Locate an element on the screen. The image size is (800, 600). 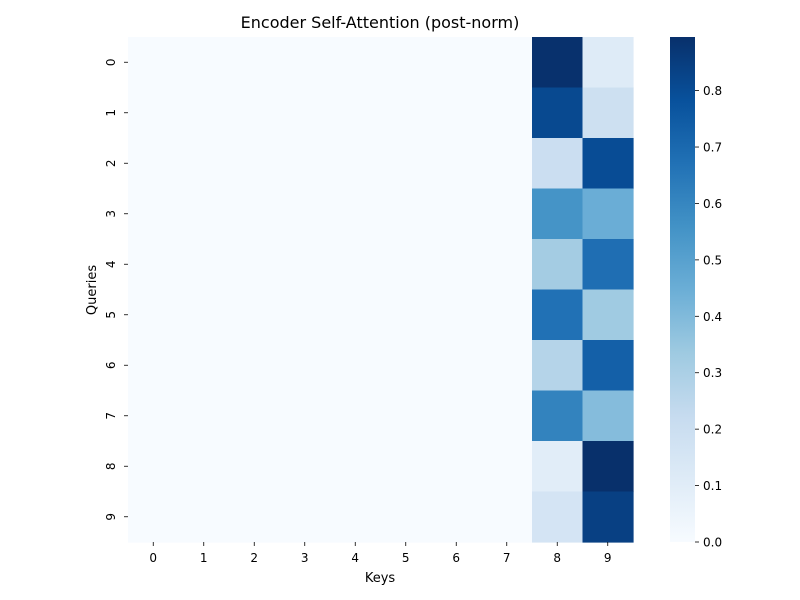
x-tick-label: 8 is located at coordinates (557, 558).